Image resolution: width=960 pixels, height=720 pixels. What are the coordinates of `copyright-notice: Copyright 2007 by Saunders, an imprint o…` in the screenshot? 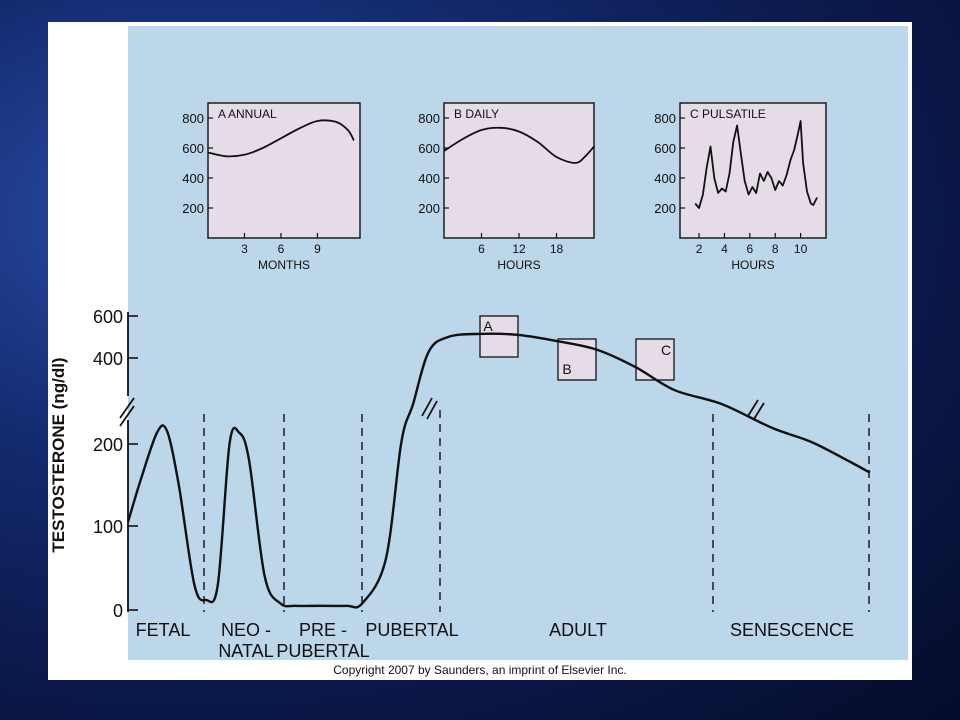 It's located at (480, 670).